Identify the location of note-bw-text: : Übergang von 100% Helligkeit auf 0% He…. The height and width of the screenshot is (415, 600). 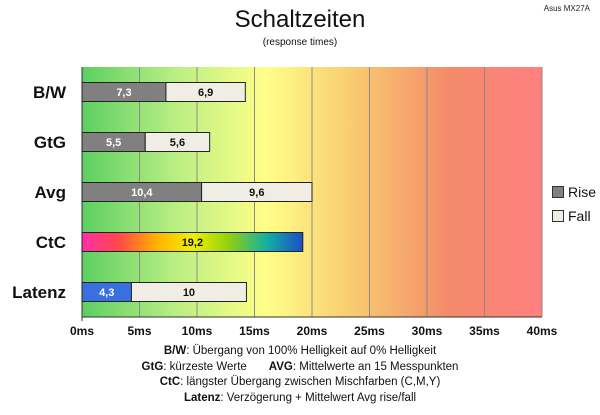
(311, 351).